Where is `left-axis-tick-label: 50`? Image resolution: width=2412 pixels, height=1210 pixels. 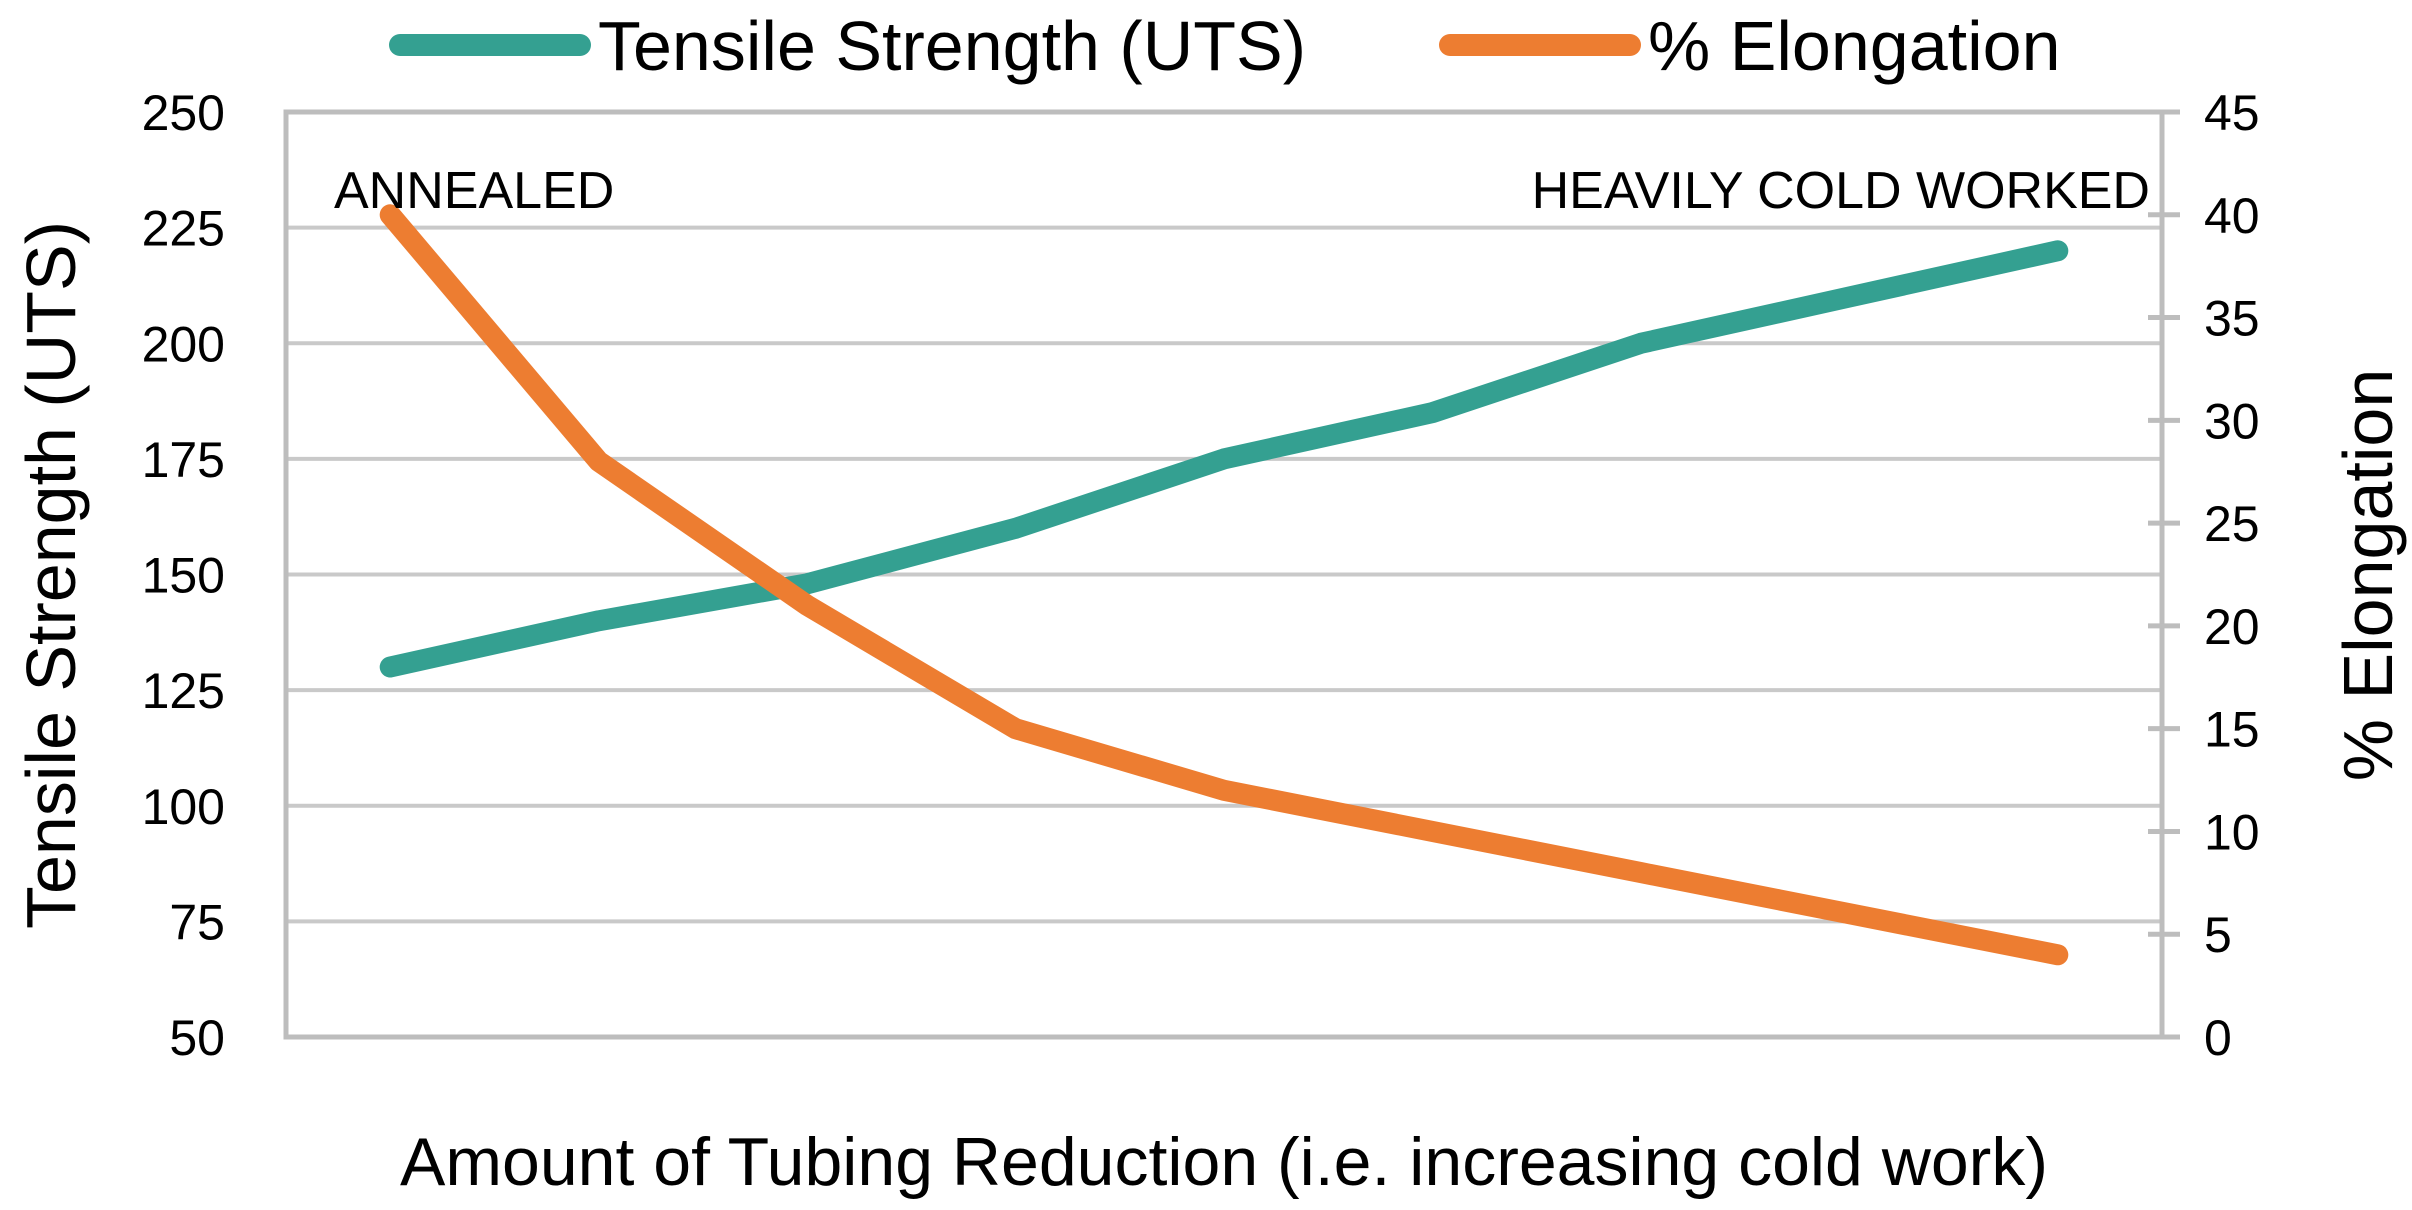
left-axis-tick-label: 50 is located at coordinates (197, 1038).